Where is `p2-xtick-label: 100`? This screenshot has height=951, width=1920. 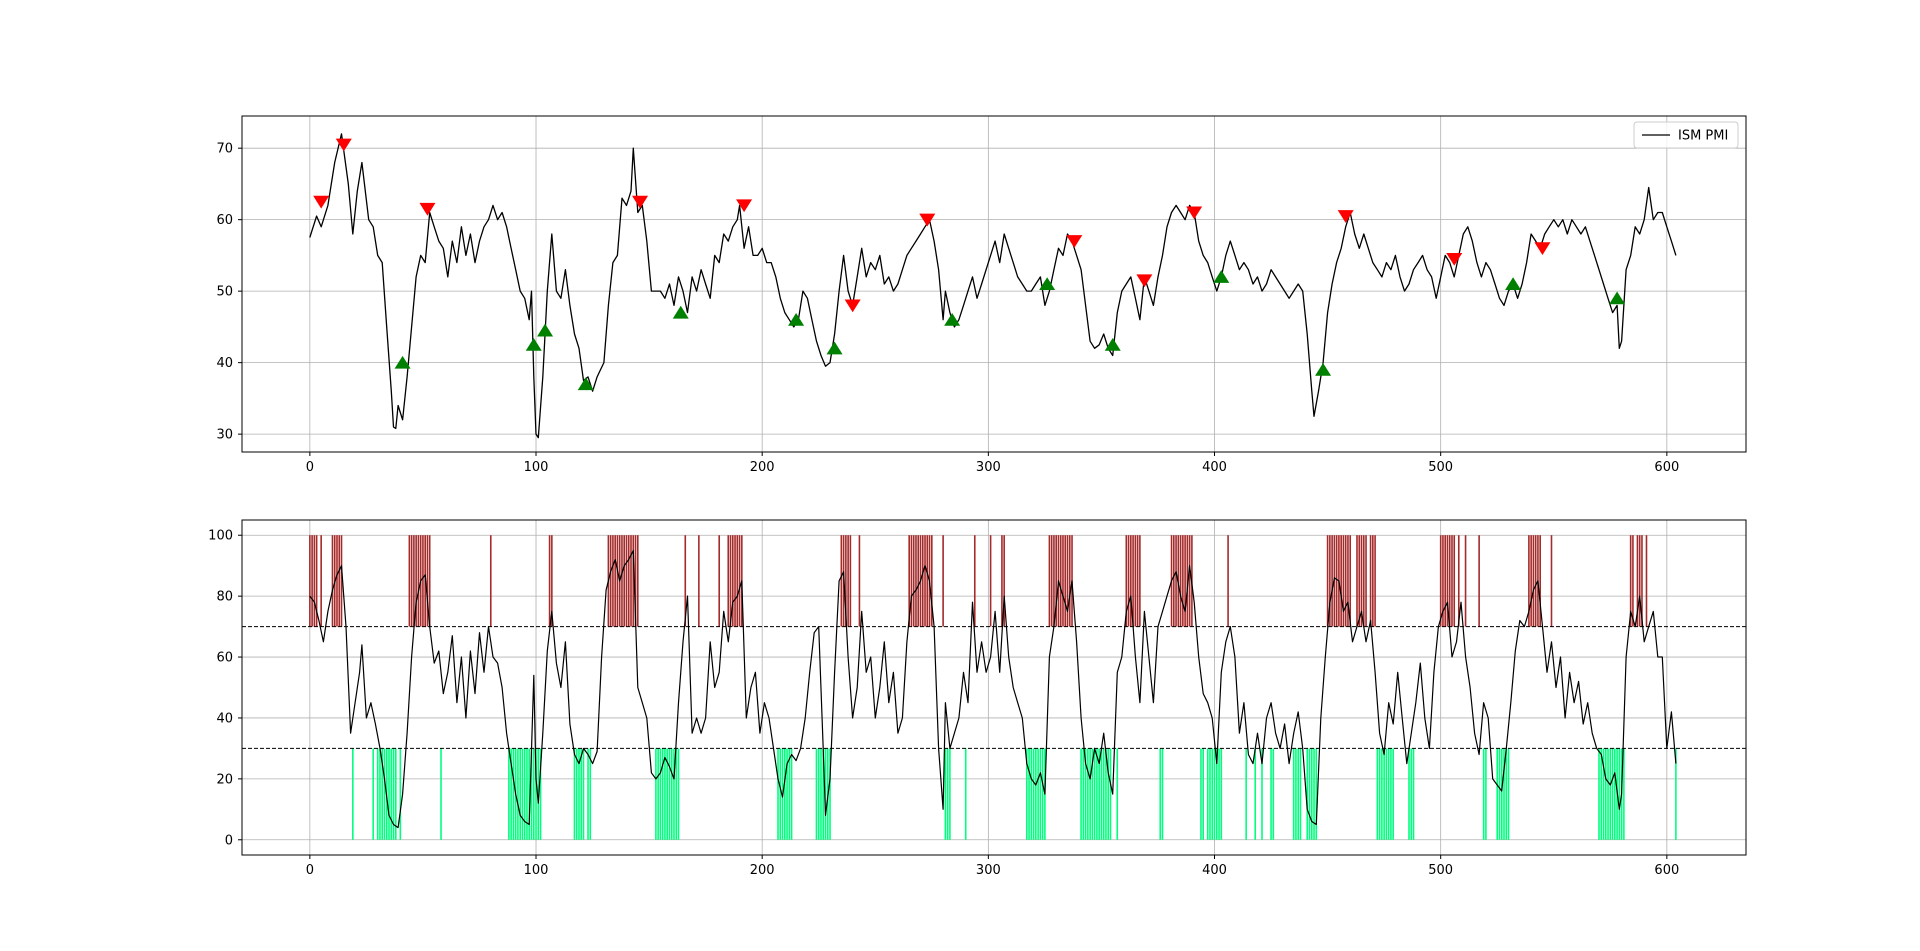 p2-xtick-label: 100 is located at coordinates (536, 870).